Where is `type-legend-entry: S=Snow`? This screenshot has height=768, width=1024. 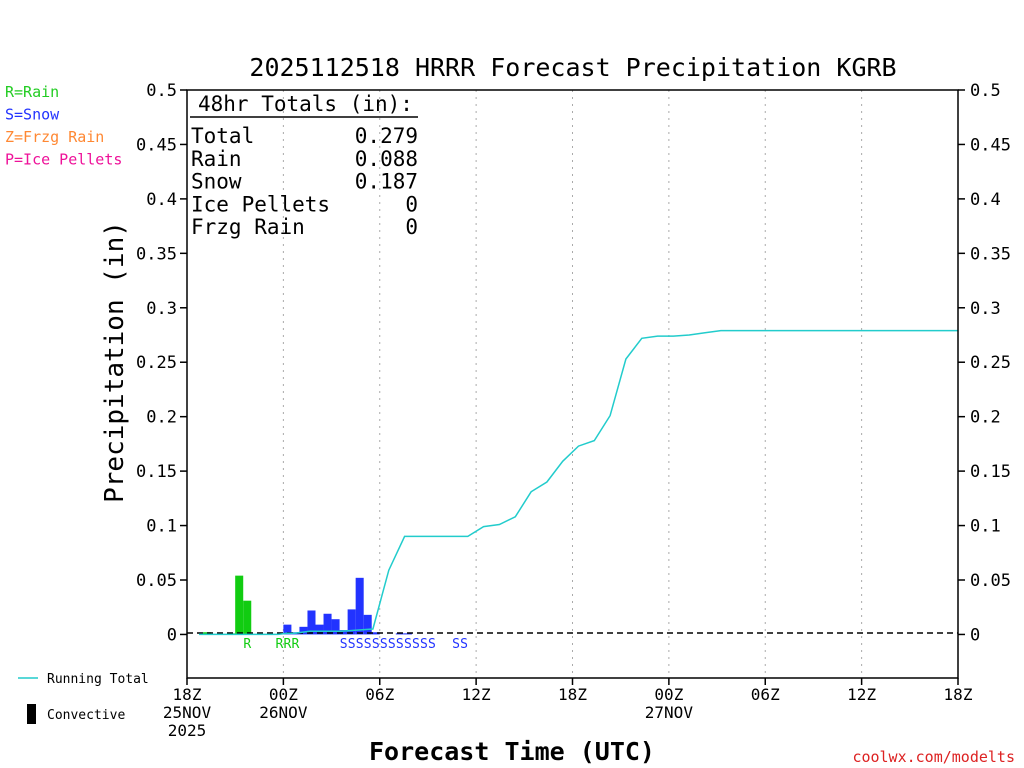 type-legend-entry: S=Snow is located at coordinates (32, 115).